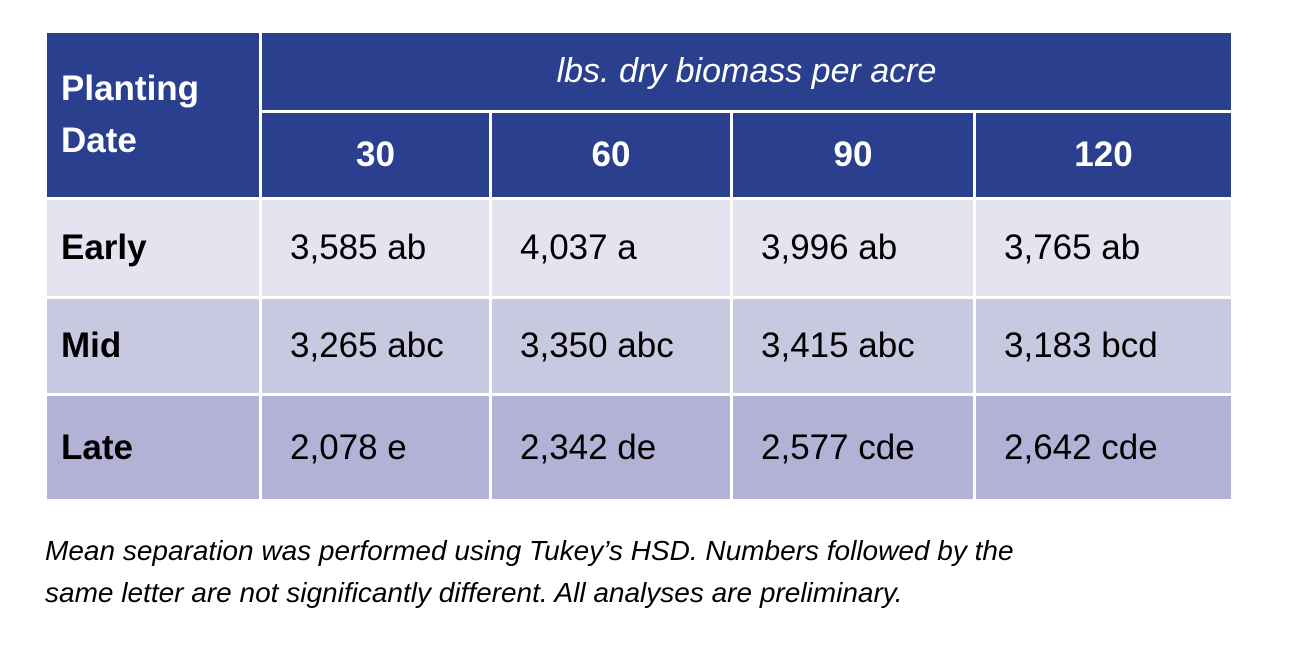 The height and width of the screenshot is (650, 1300). I want to click on table-cell: 4,037 a, so click(578, 247).